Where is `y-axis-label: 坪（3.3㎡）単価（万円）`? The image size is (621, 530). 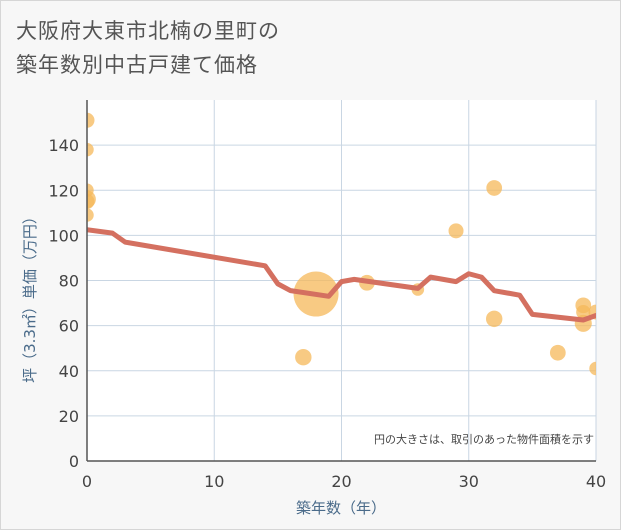
y-axis-label: 坪（3.3㎡）単価（万円） is located at coordinates (30, 296).